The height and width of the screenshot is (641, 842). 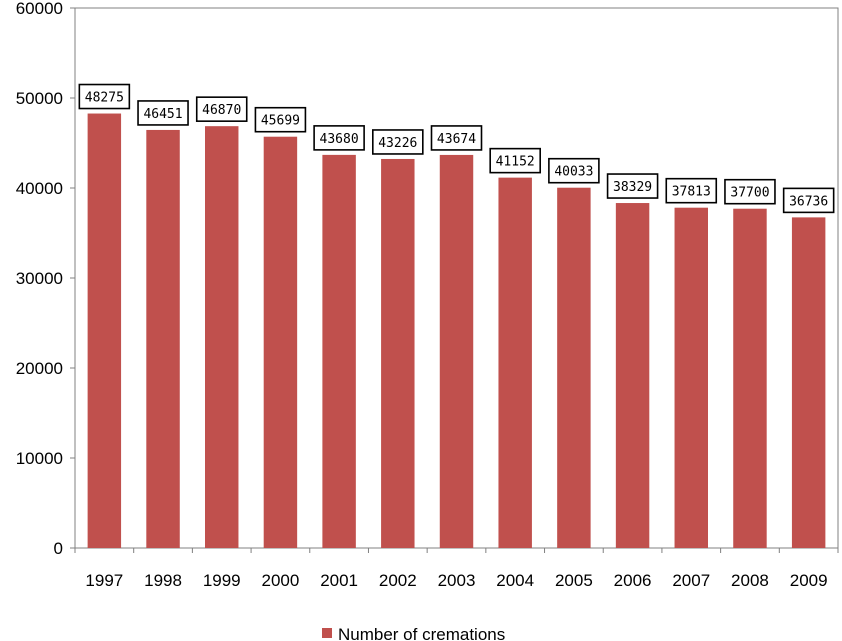 I want to click on y-tick-label: 30000, so click(x=39, y=278).